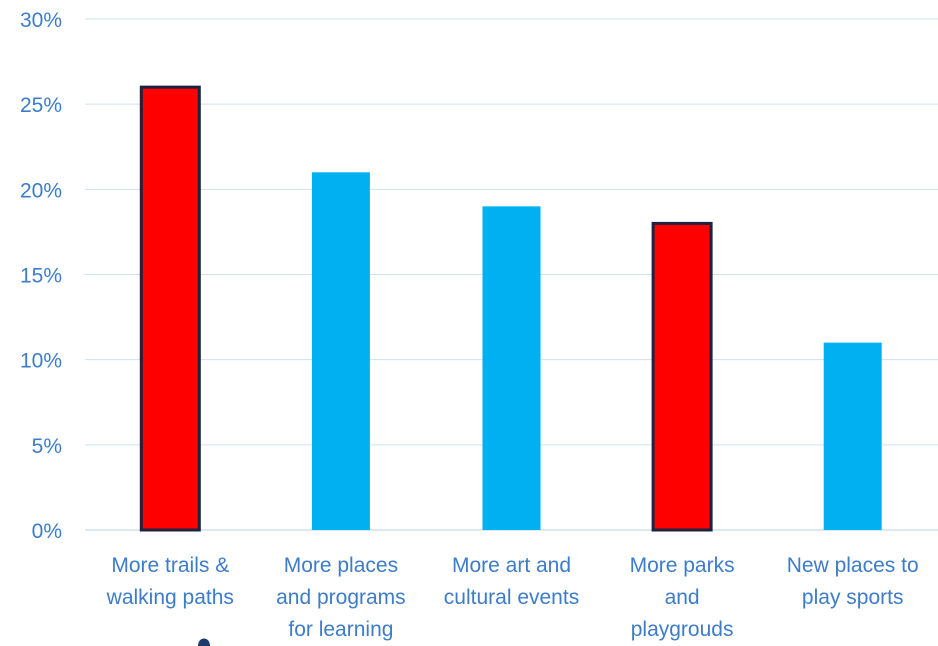 The height and width of the screenshot is (646, 938). What do you see at coordinates (47, 446) in the screenshot?
I see `y-tick-label: 5%` at bounding box center [47, 446].